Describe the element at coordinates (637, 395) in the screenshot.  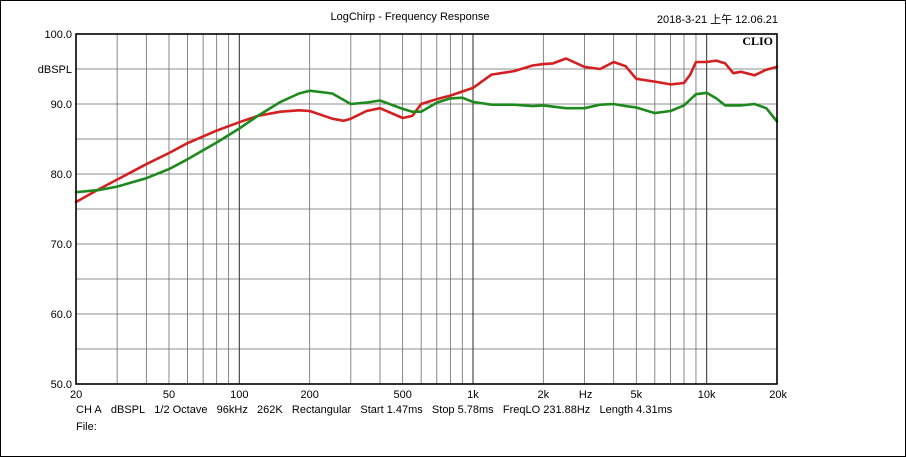
I see `x-tick-label: 5k` at that location.